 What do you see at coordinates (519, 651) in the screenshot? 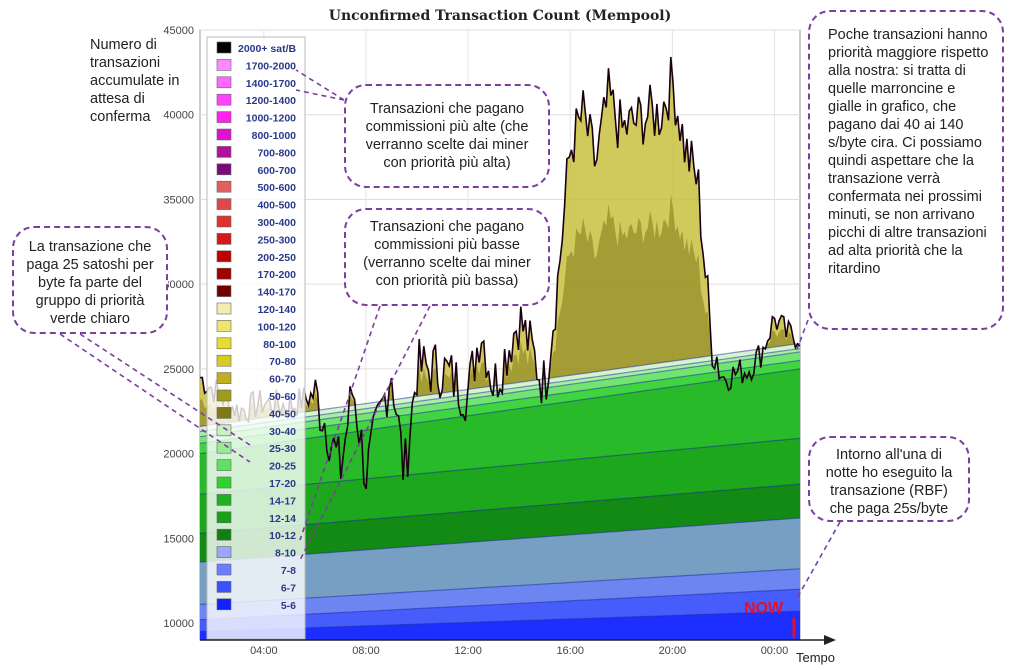
I see `x-axis-ticks: 04:00 08:00 12:00 16:00 20:00 00:00` at bounding box center [519, 651].